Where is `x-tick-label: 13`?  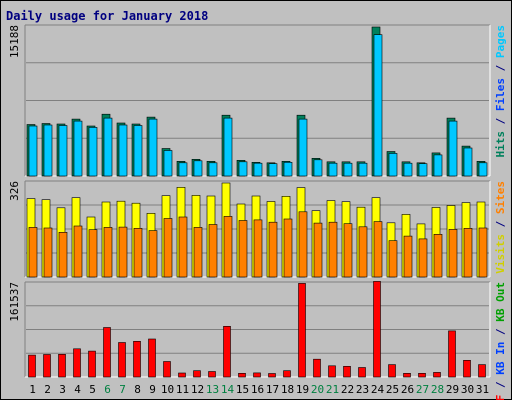 x-tick-label: 13 is located at coordinates (212, 389).